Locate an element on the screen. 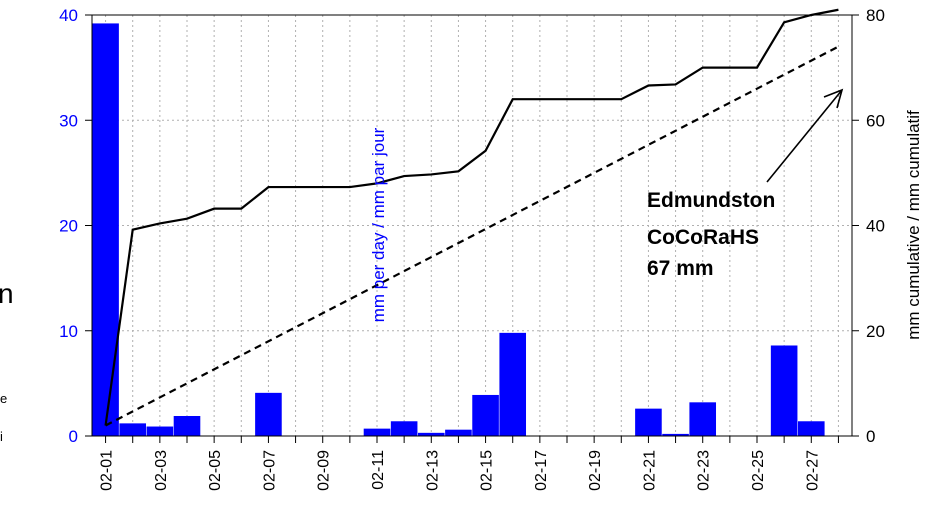  x-tick-label: 02-27 is located at coordinates (812, 470).